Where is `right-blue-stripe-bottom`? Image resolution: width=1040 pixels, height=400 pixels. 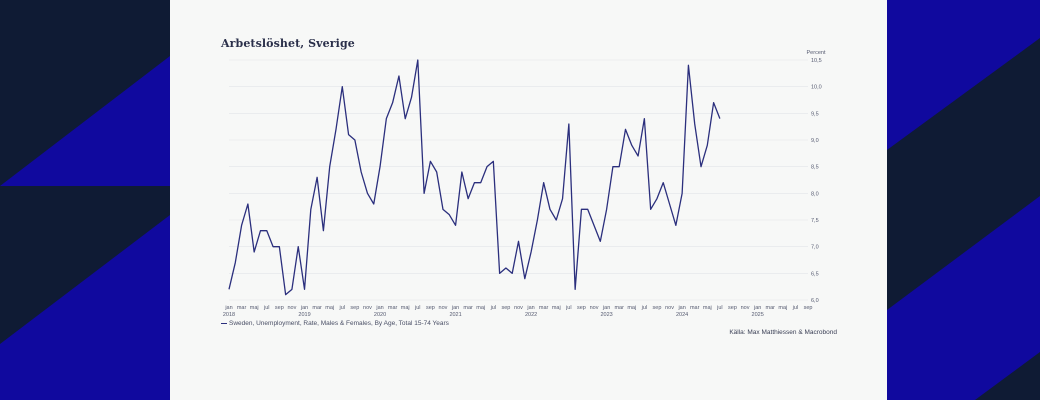
right-blue-stripe-bottom is located at coordinates (963, 298).